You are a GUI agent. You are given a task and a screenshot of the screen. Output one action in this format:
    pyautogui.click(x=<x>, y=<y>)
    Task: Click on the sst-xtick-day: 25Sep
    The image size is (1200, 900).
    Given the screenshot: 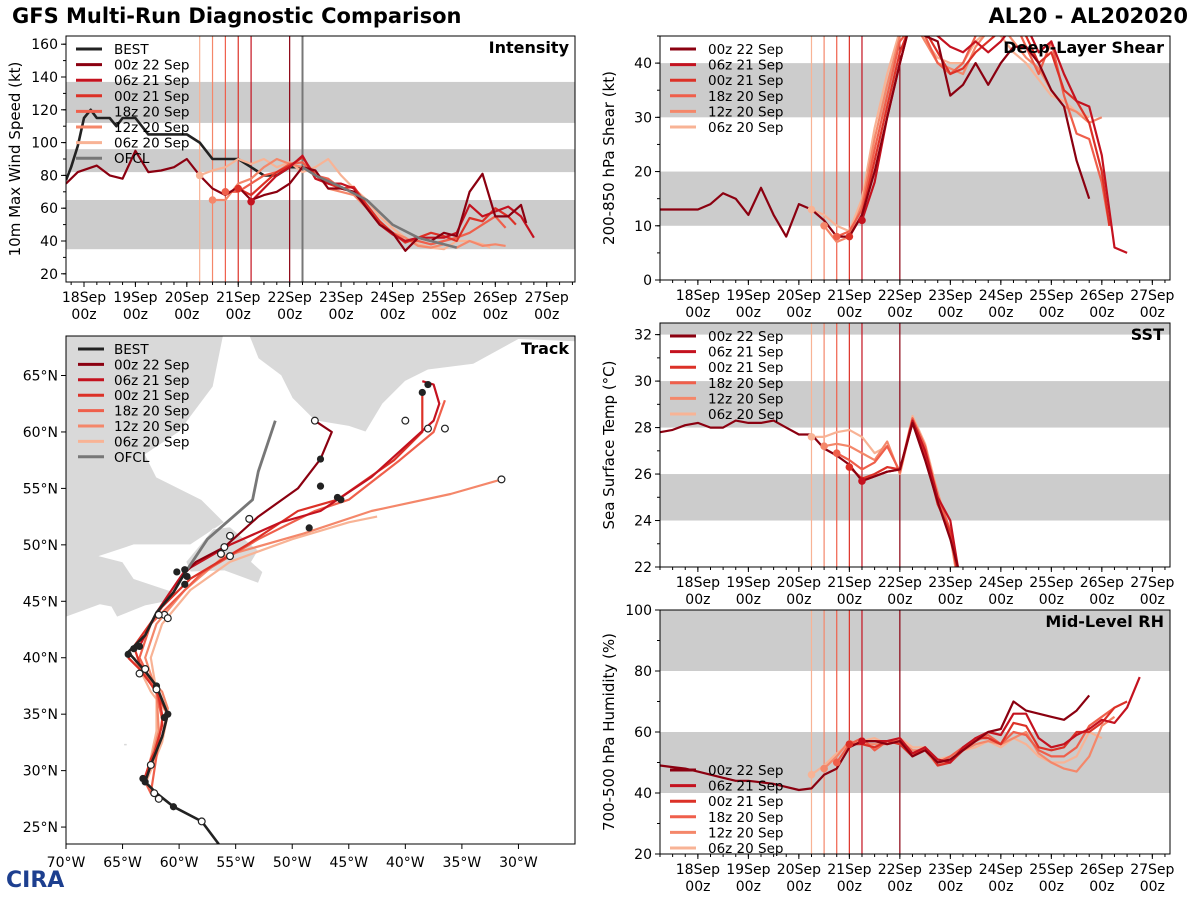 What is the action you would take?
    pyautogui.click(x=1051, y=583)
    